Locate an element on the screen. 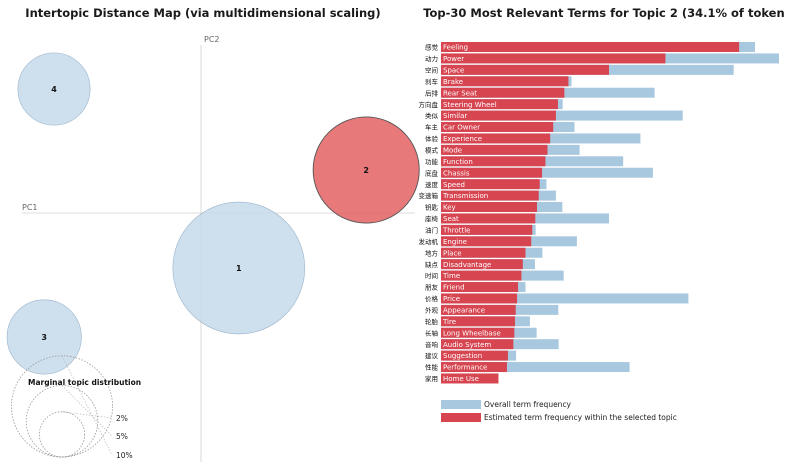  term-cn-28: 性能 is located at coordinates (432, 367).